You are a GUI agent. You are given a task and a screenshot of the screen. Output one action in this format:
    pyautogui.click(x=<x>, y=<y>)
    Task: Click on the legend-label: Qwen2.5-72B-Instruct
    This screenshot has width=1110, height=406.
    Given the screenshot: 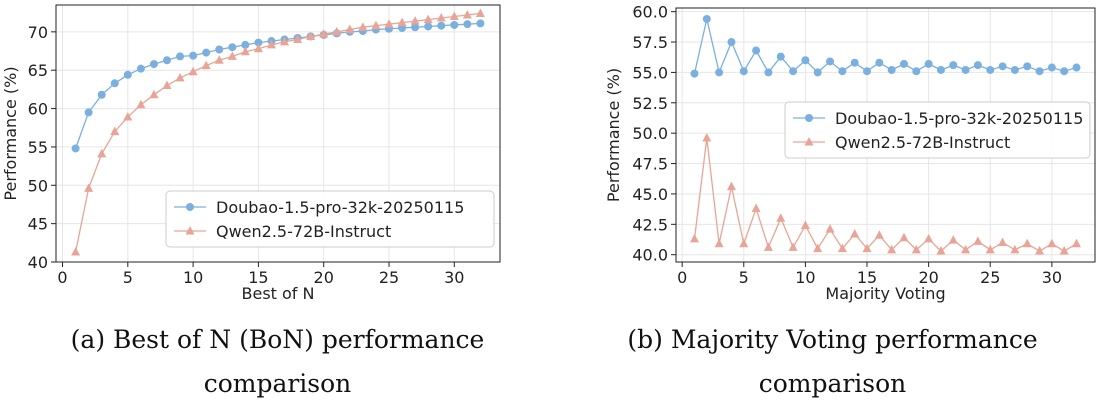 What is the action you would take?
    pyautogui.click(x=922, y=142)
    